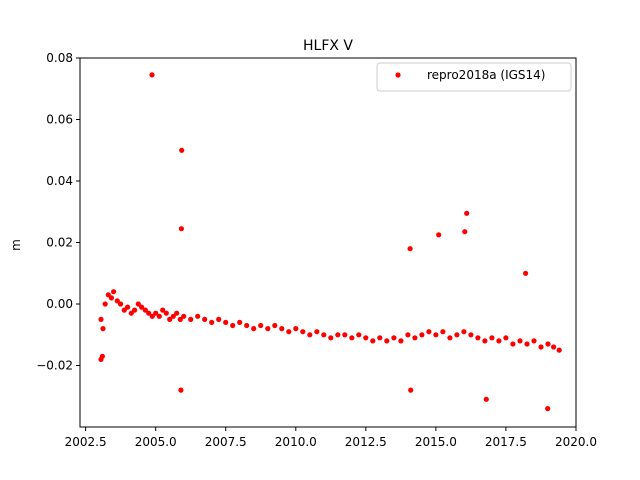 The image size is (640, 480). What do you see at coordinates (58, 212) in the screenshot?
I see `y-axis: −0.02 0.00 0.02 0.04 0.06 0.08` at bounding box center [58, 212].